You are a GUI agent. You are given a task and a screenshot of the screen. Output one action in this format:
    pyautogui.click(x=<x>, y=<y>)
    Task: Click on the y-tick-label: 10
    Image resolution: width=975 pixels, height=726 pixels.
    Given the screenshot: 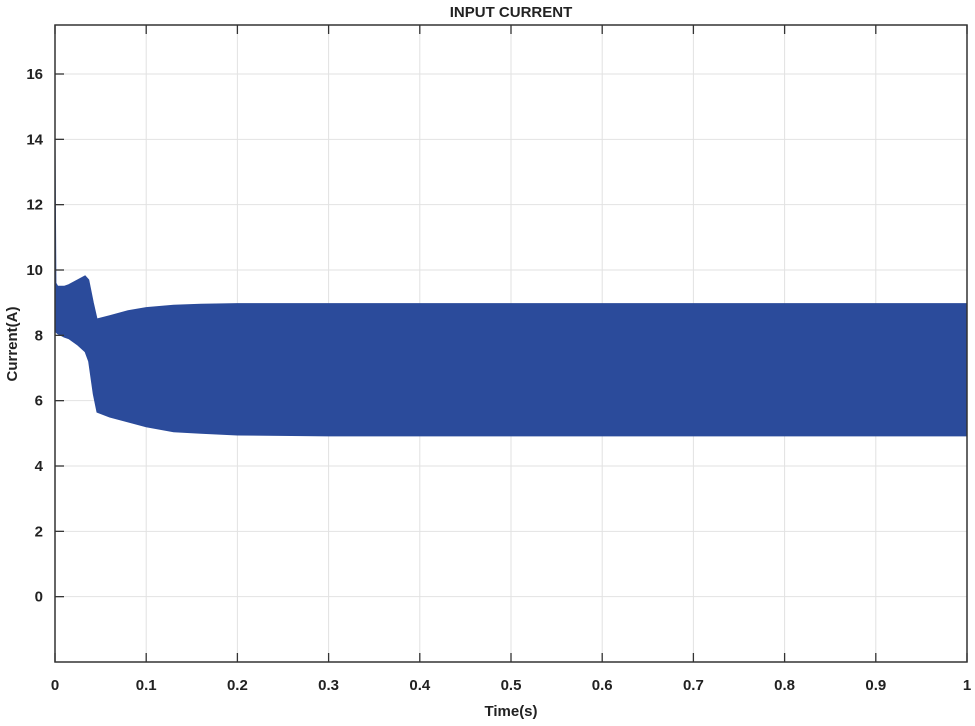 What is the action you would take?
    pyautogui.click(x=34, y=270)
    